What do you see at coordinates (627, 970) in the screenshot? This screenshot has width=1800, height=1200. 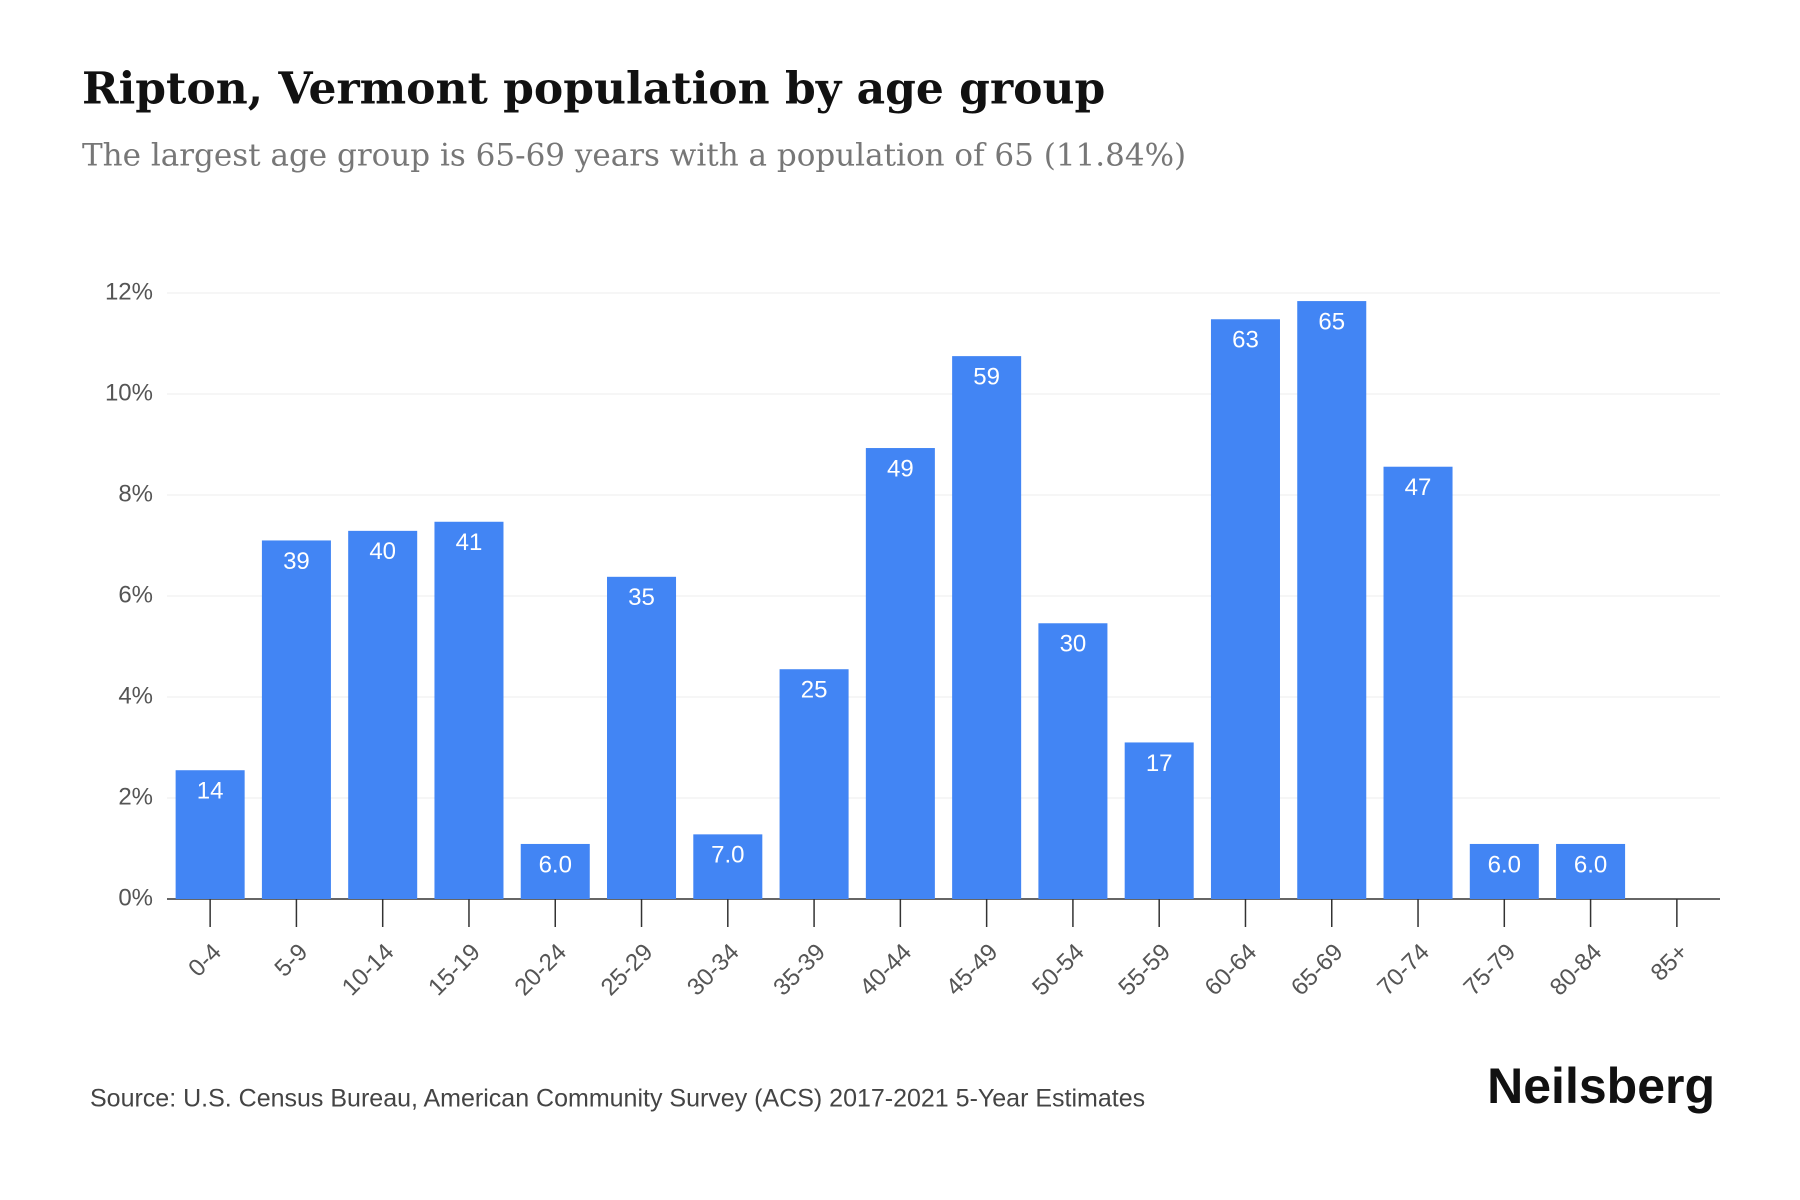 I see `x-tick-label: 25-29` at bounding box center [627, 970].